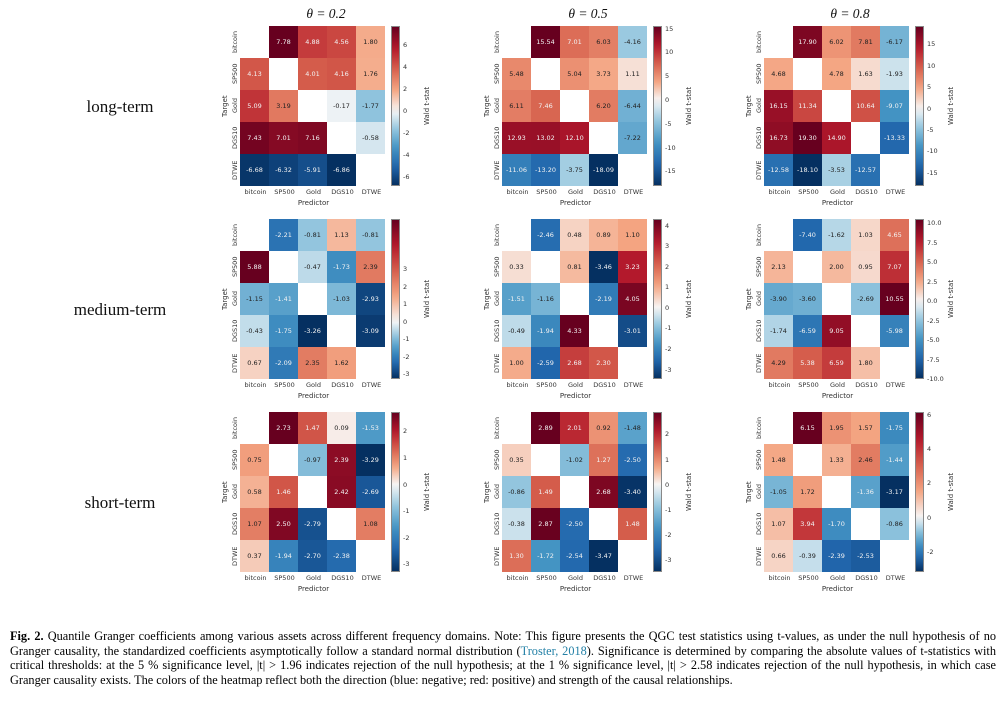 This screenshot has width=1006, height=702. I want to click on colorbar-tick-label: -2, so click(406, 356).